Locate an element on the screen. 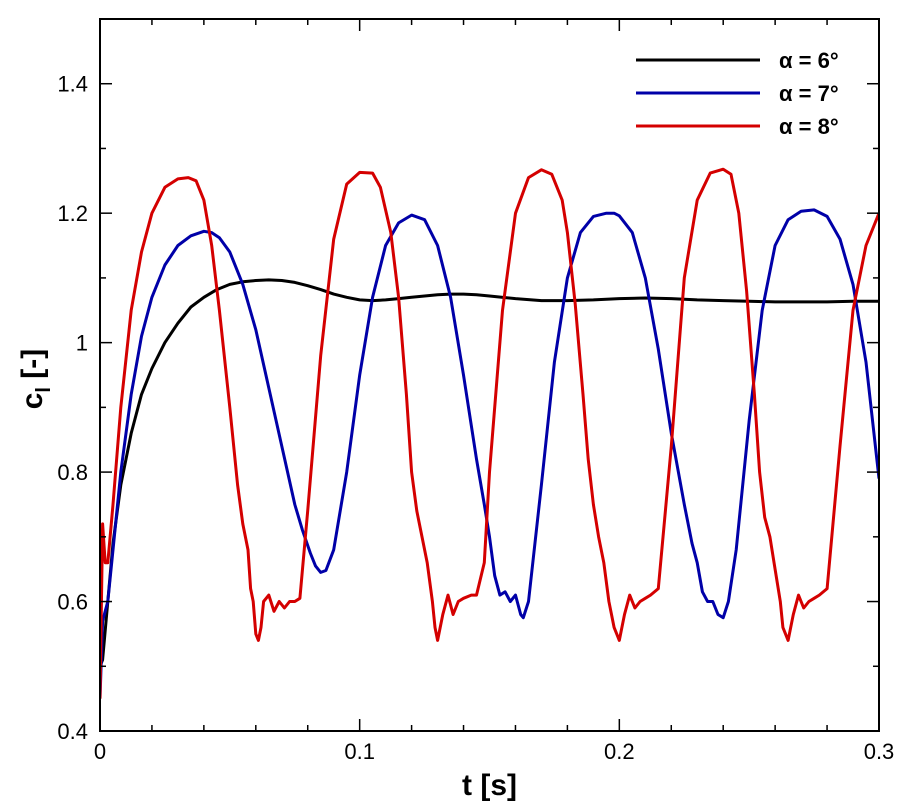 Image resolution: width=905 pixels, height=812 pixels. legend-label-1: α = 6° is located at coordinates (809, 60).